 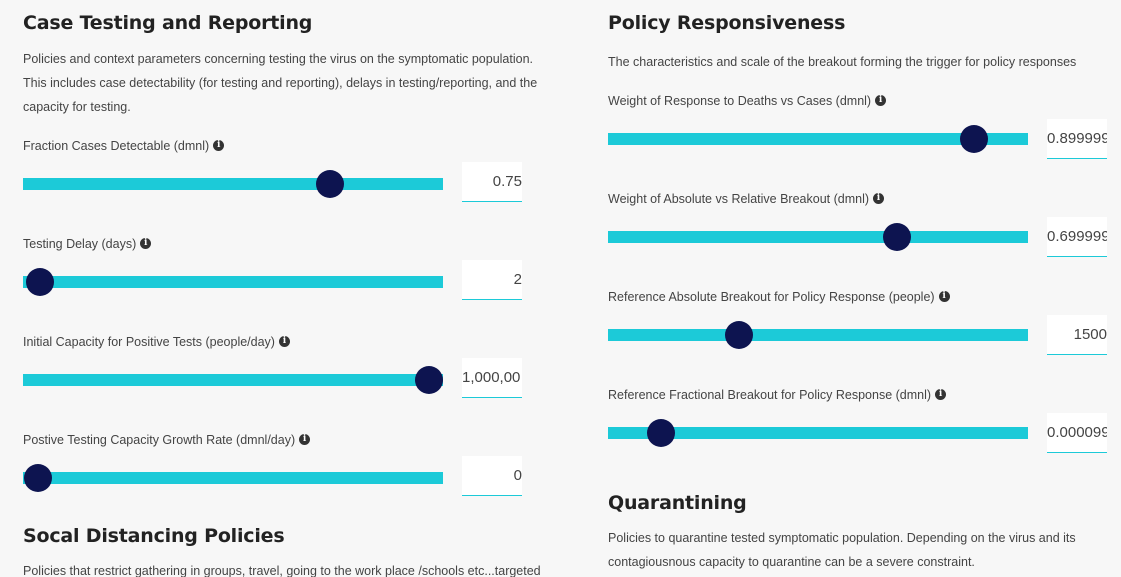 I want to click on initial-capacity-slider, so click(x=233, y=380).